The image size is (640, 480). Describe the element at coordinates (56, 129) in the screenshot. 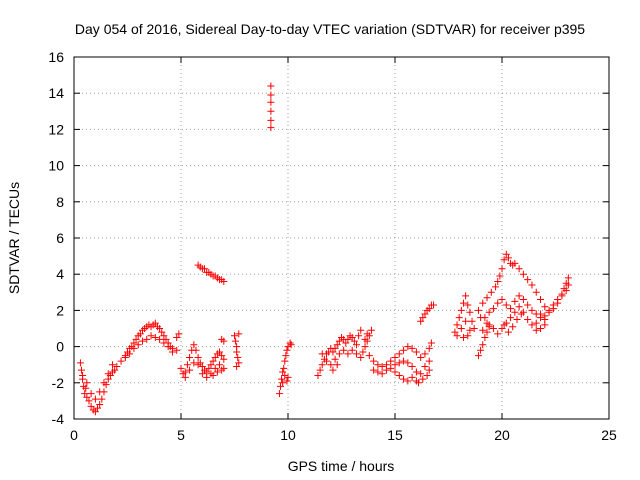

I see `y-tick-label: 12` at that location.